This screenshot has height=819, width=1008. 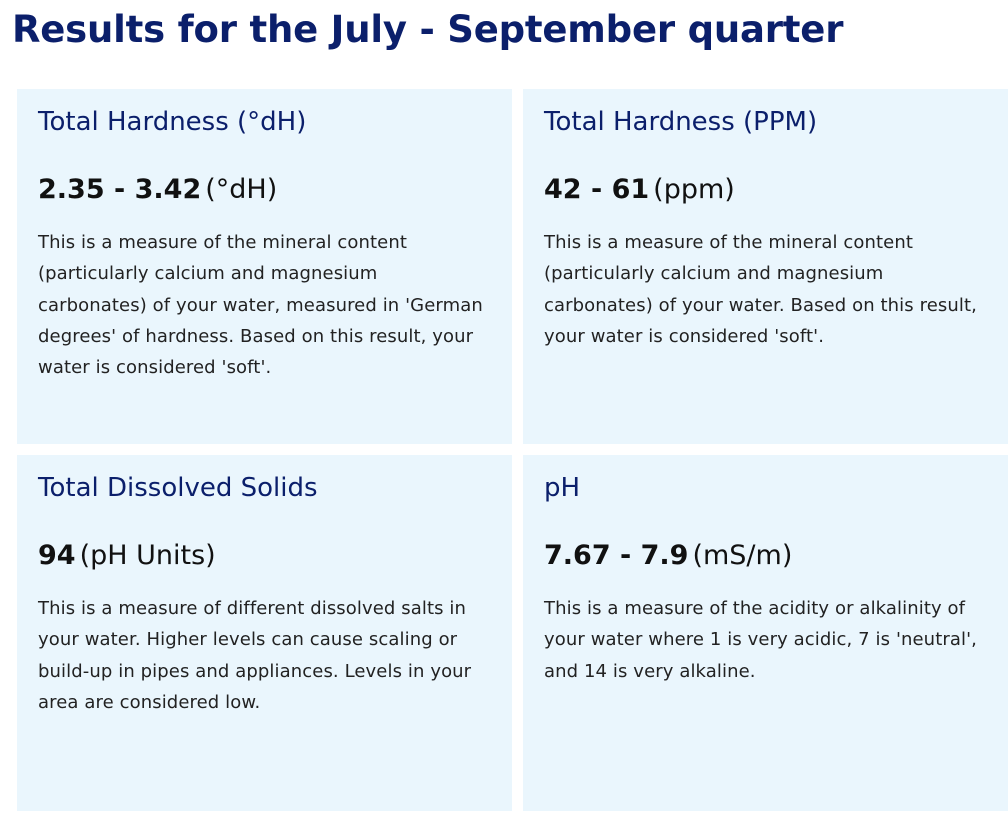 What do you see at coordinates (742, 555) in the screenshot?
I see `value-unit: (mS/m)` at bounding box center [742, 555].